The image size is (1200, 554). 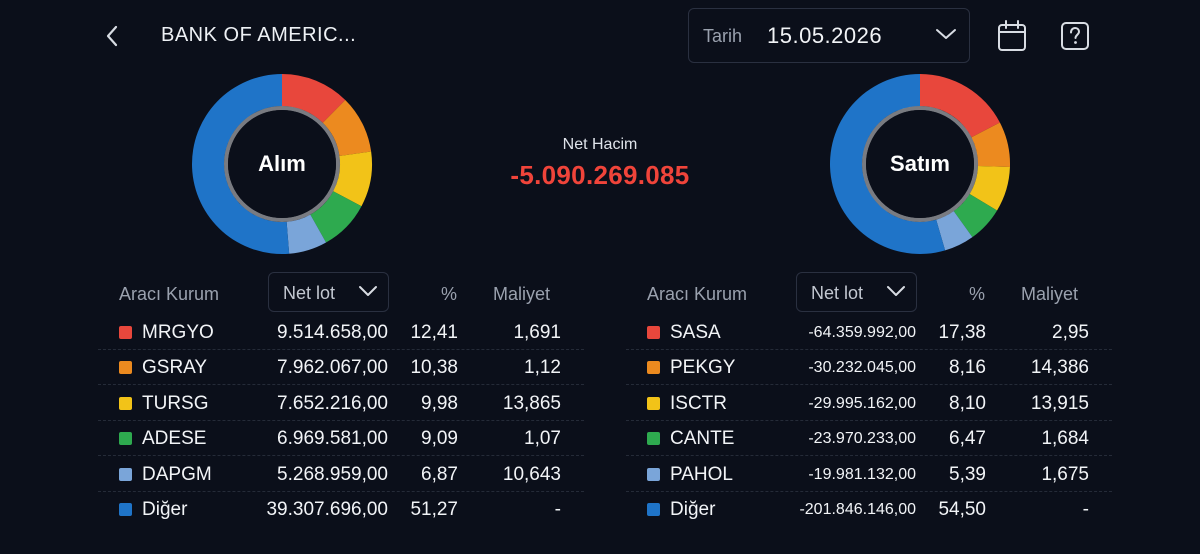 What do you see at coordinates (600, 144) in the screenshot?
I see `net-volume-label: Net Hacim` at bounding box center [600, 144].